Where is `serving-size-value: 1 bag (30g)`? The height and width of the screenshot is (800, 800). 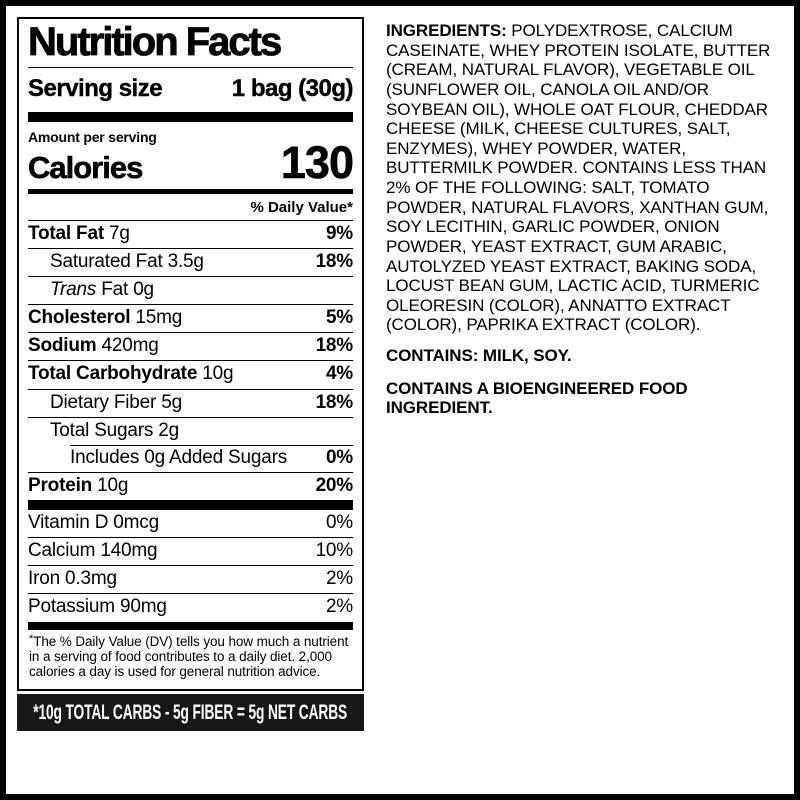
serving-size-value: 1 bag (30g) is located at coordinates (292, 88).